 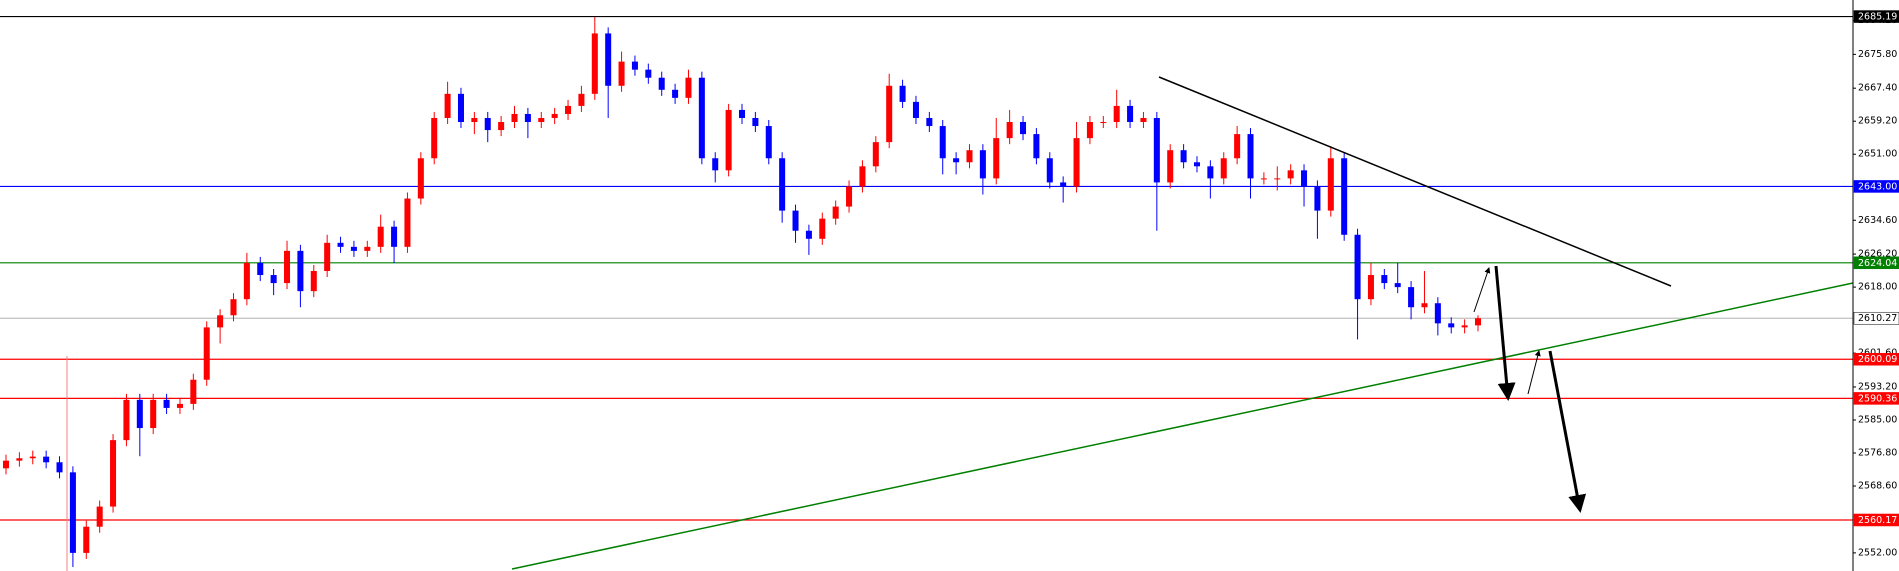 I want to click on y-tick-label: 2626.20, so click(x=1877, y=254).